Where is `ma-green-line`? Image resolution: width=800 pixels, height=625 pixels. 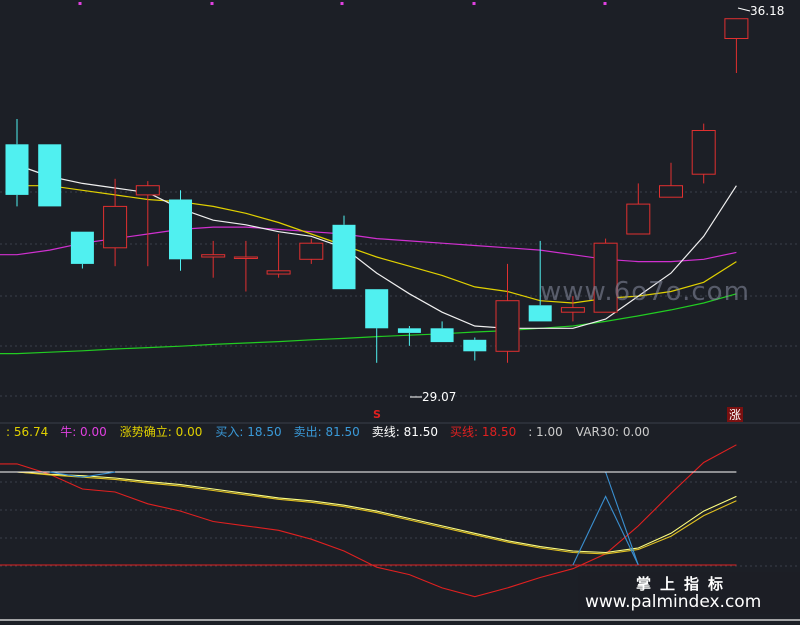
ma-green-line is located at coordinates (368, 324).